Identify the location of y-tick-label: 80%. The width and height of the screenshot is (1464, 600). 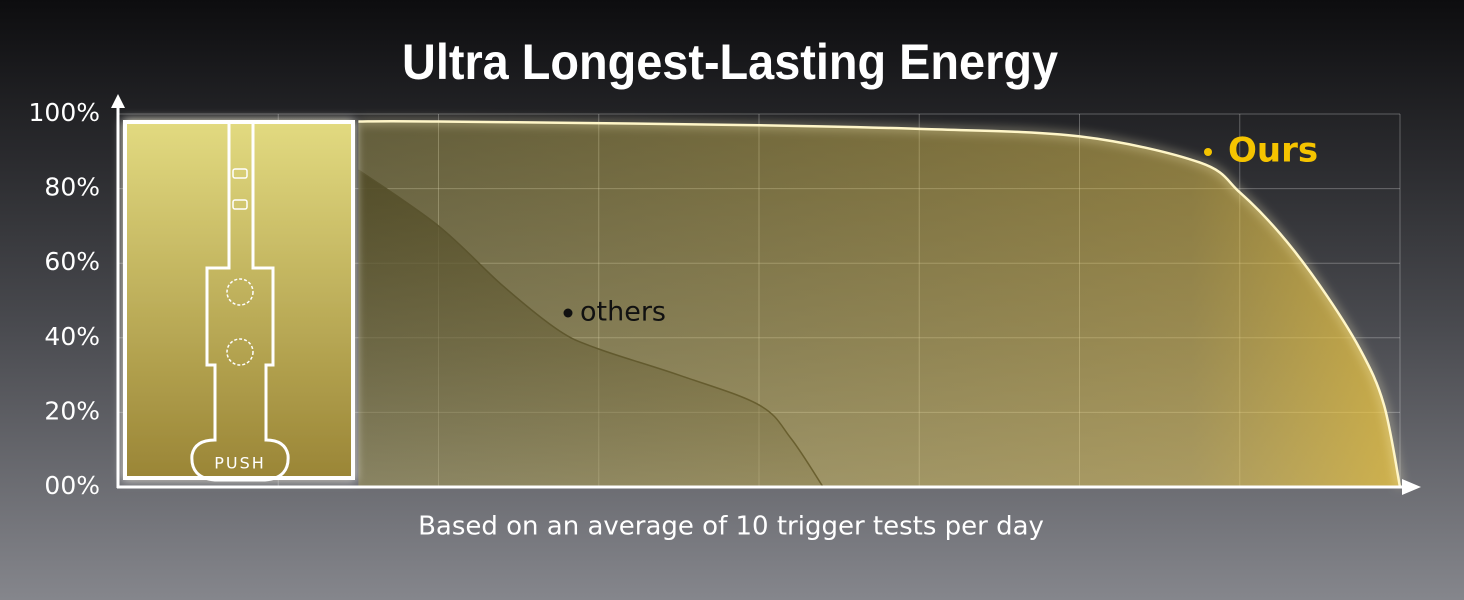
(72, 187).